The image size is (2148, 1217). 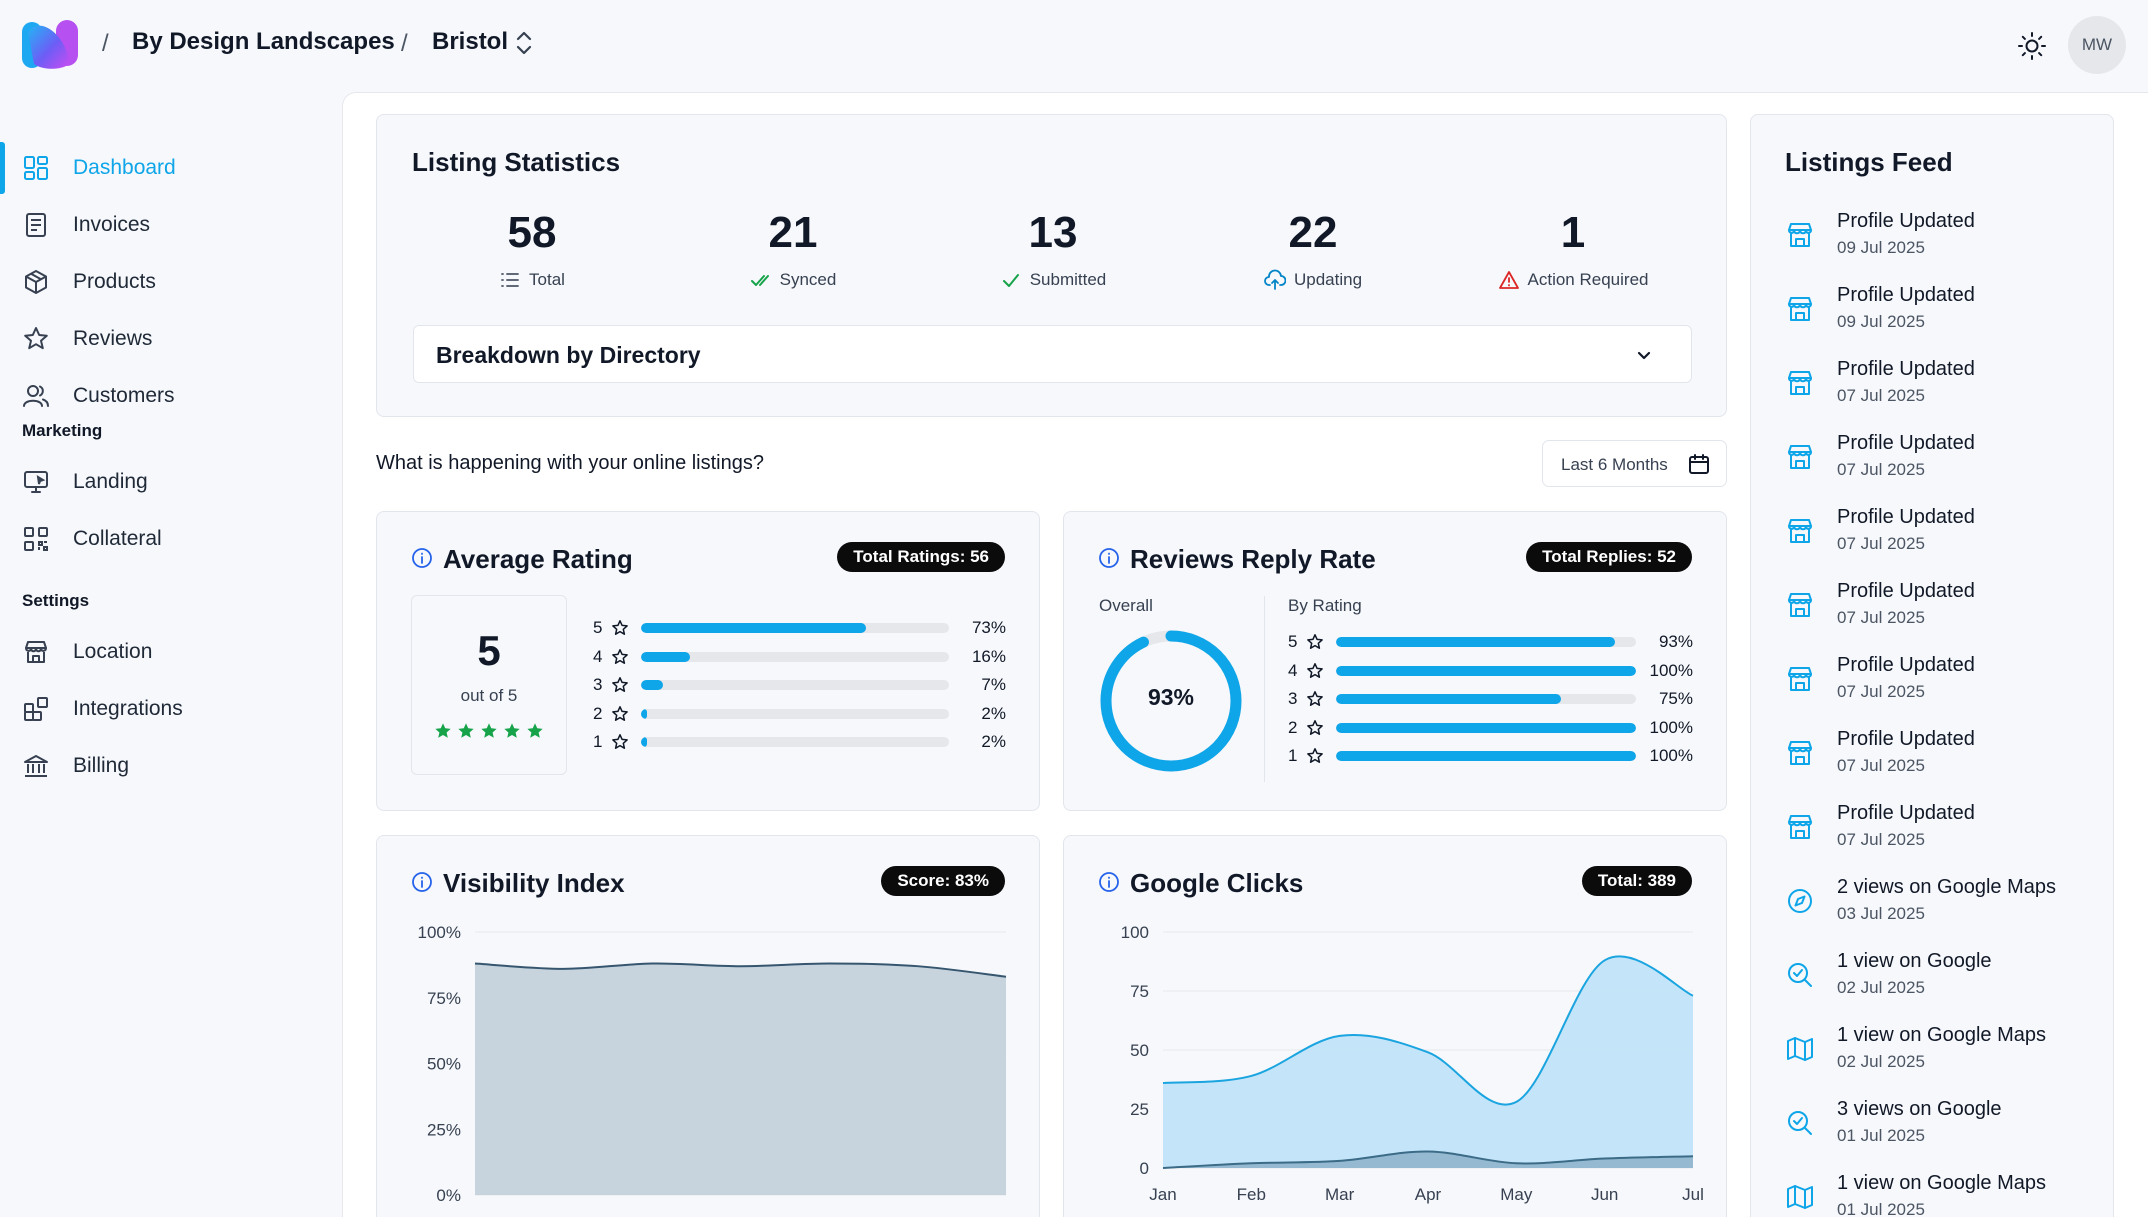 What do you see at coordinates (524, 43) in the screenshot?
I see `chevrons-up-down-icon` at bounding box center [524, 43].